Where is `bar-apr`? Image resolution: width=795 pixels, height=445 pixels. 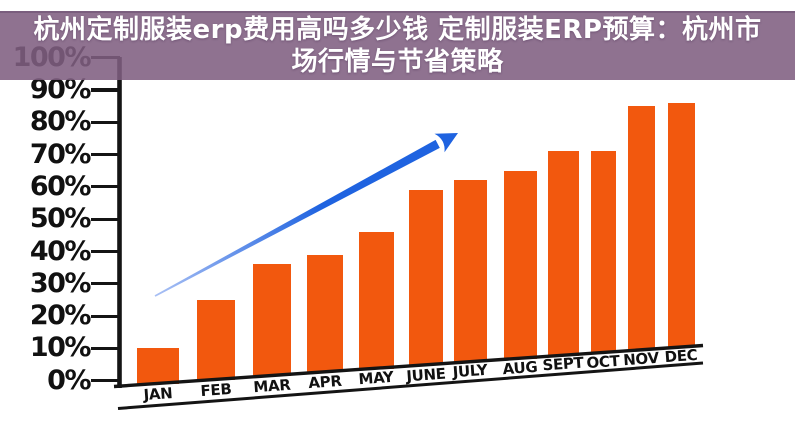
bar-apr is located at coordinates (325, 313).